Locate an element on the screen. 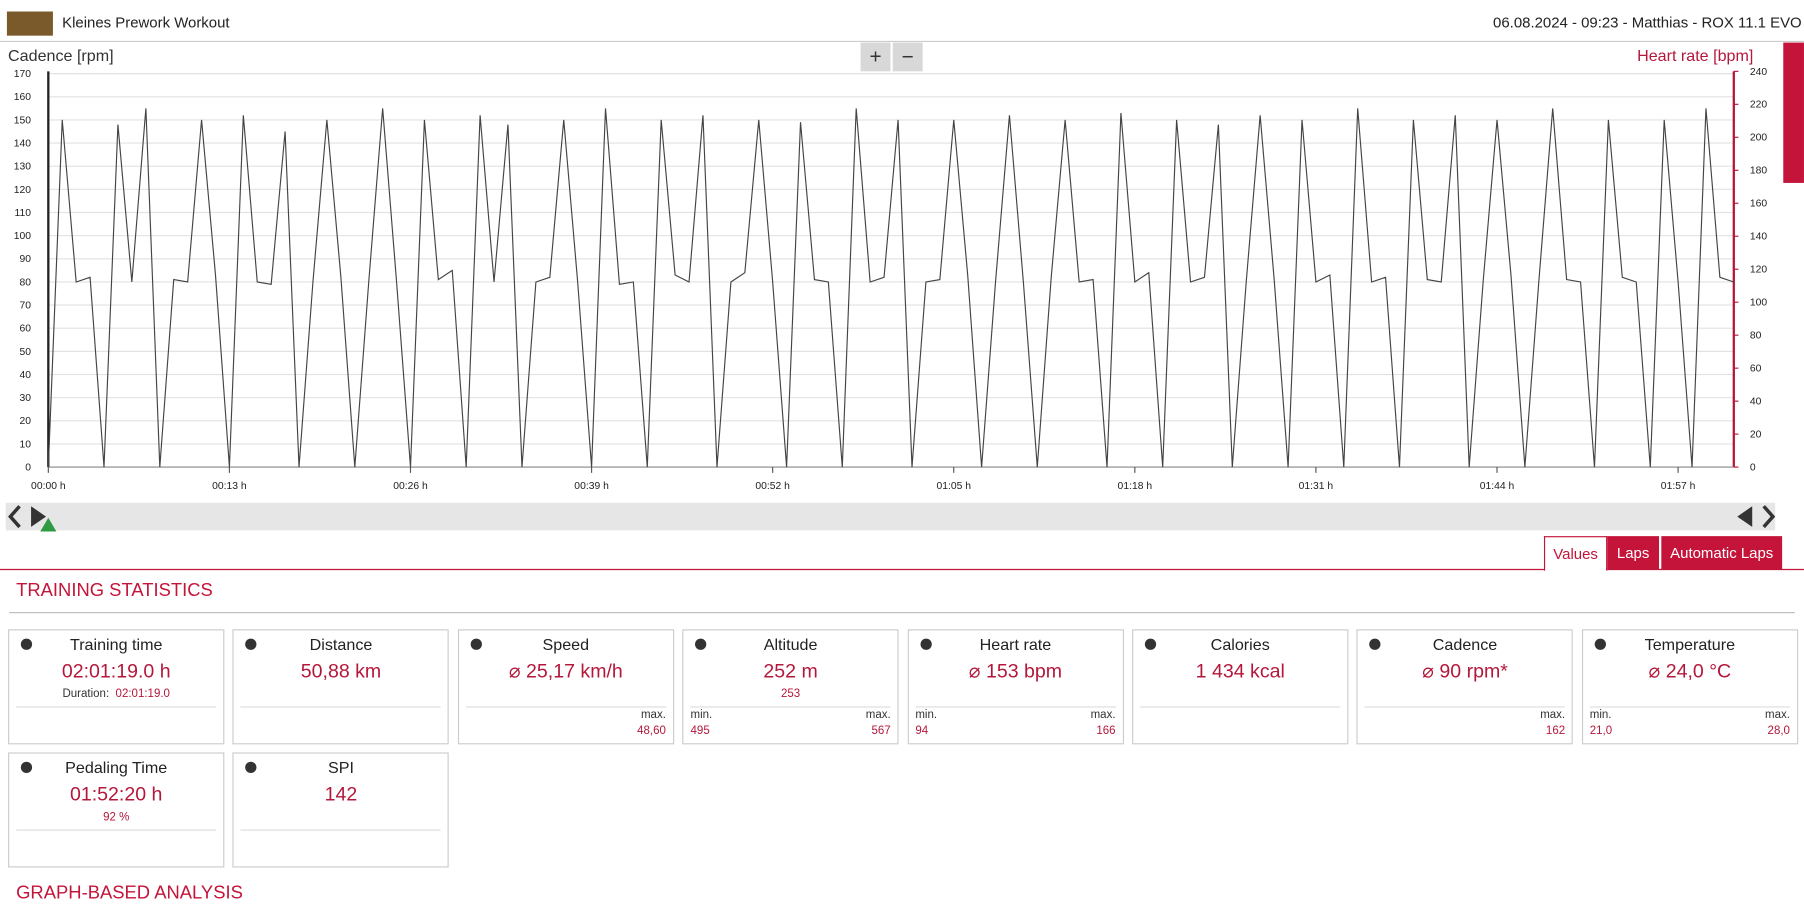 The width and height of the screenshot is (1804, 904). y-tick-label: 110 is located at coordinates (23, 213).